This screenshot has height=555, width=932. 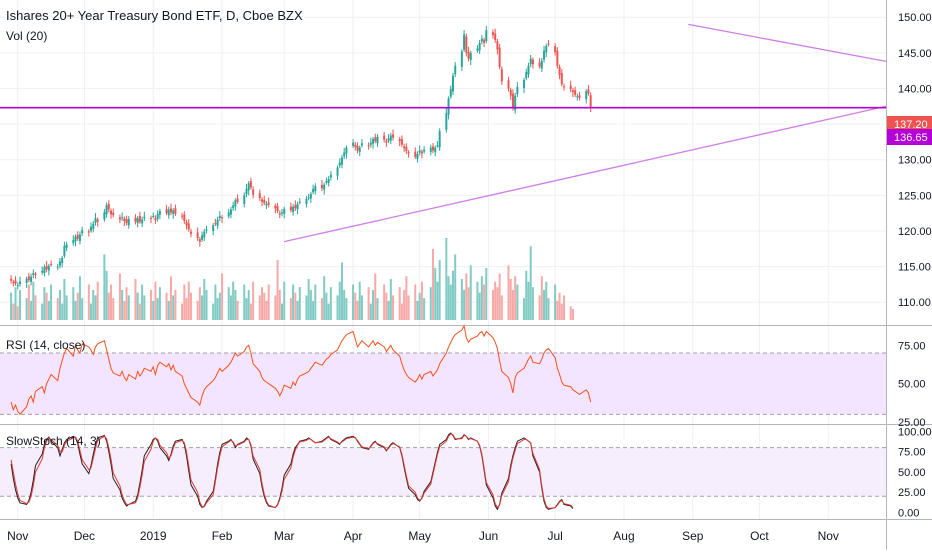 What do you see at coordinates (488, 536) in the screenshot?
I see `time-tick-label: Jun` at bounding box center [488, 536].